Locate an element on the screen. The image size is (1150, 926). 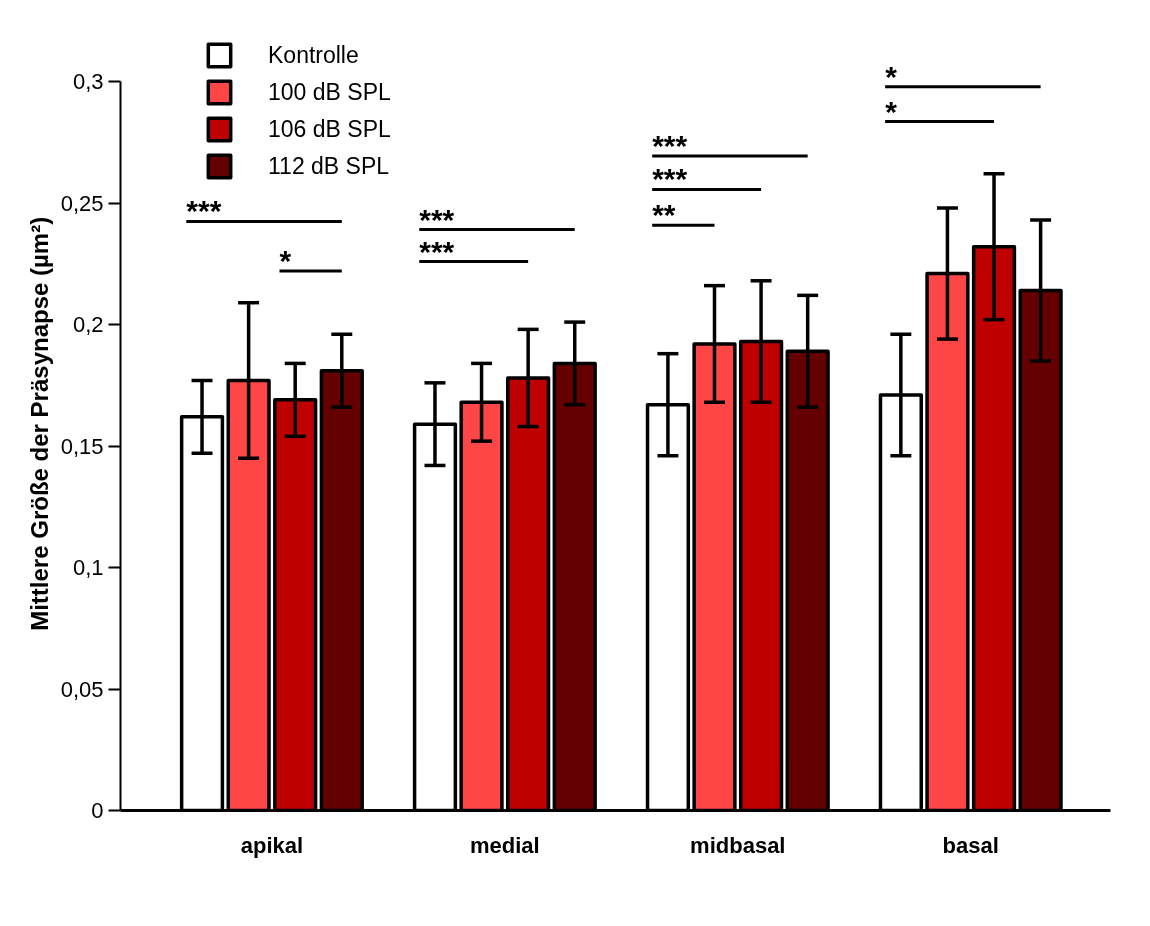
y-tick-label: 0,05 is located at coordinates (82, 689).